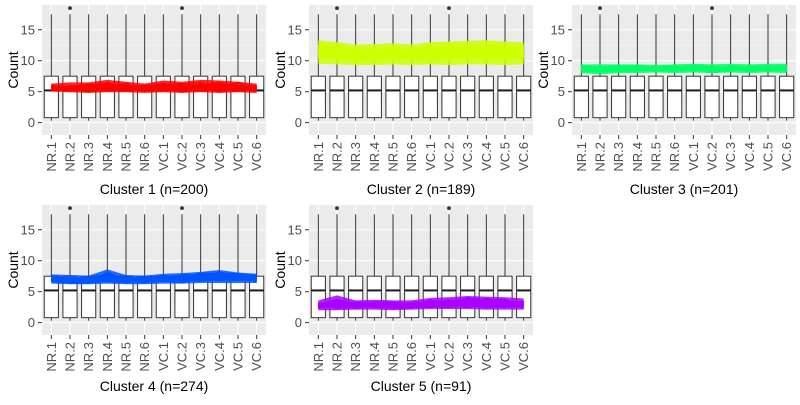  Describe the element at coordinates (256, 156) in the screenshot. I see `x-tick-label: VC.6` at that location.